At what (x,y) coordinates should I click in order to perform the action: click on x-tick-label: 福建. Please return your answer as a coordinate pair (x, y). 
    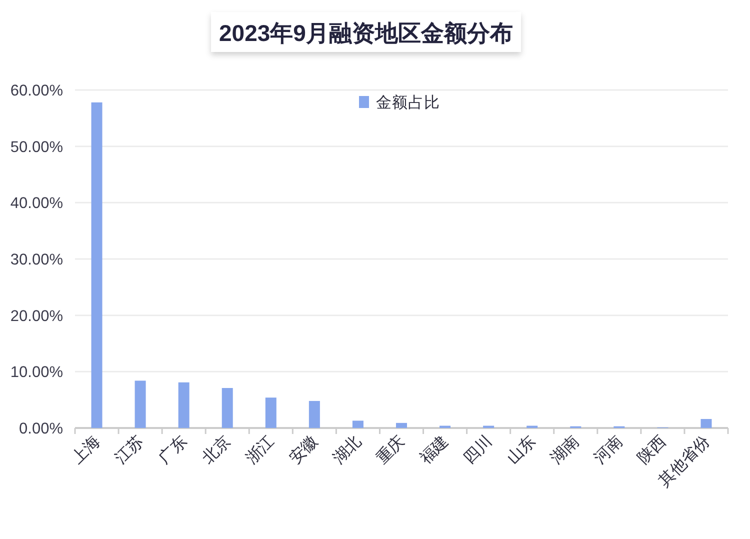
    Looking at the image, I should click on (434, 450).